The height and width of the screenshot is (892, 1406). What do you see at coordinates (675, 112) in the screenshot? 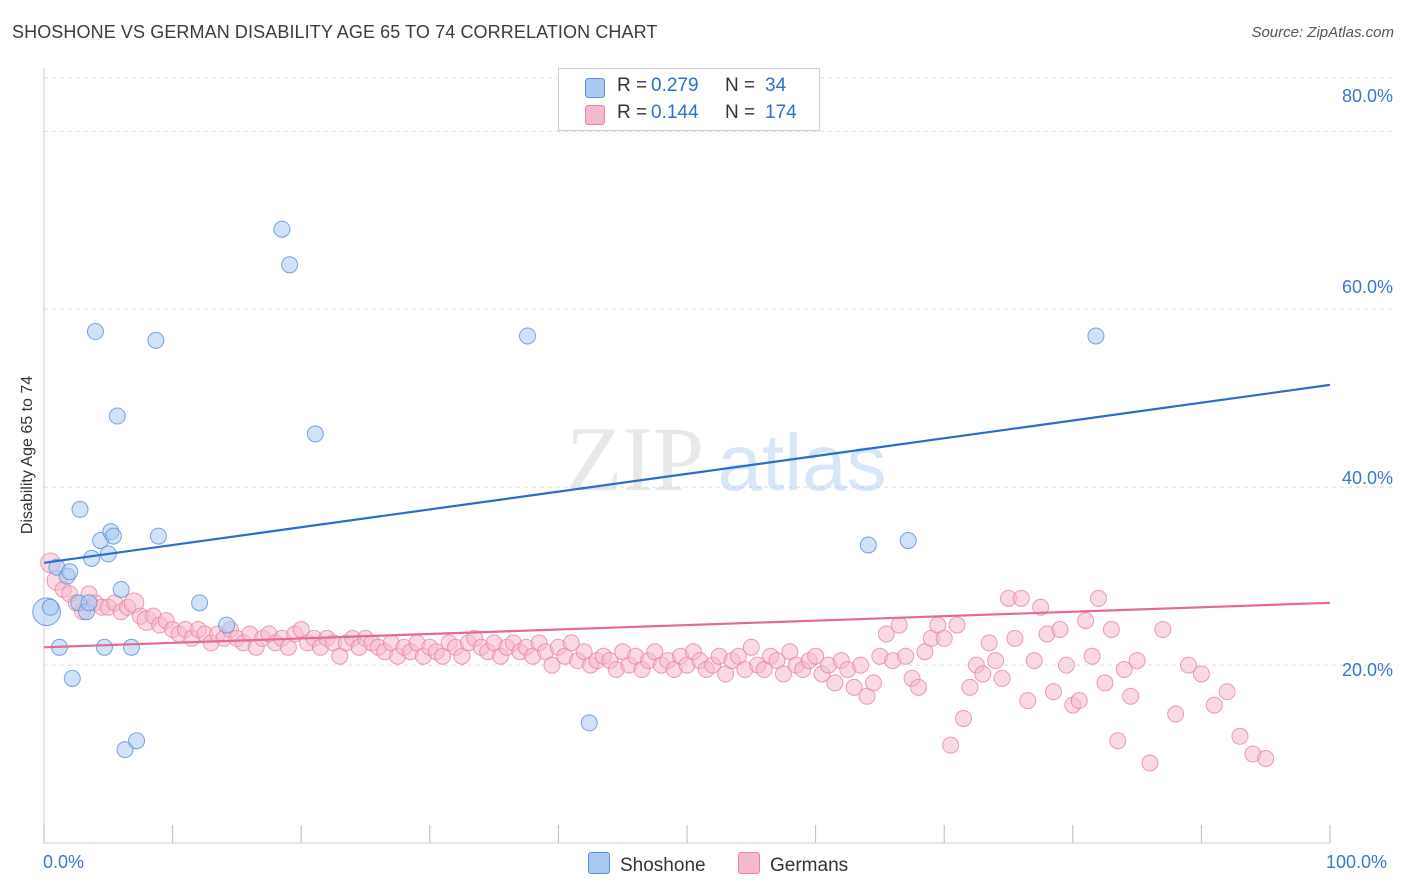
I see `legend-r-value-germans: 0.144` at bounding box center [675, 112].